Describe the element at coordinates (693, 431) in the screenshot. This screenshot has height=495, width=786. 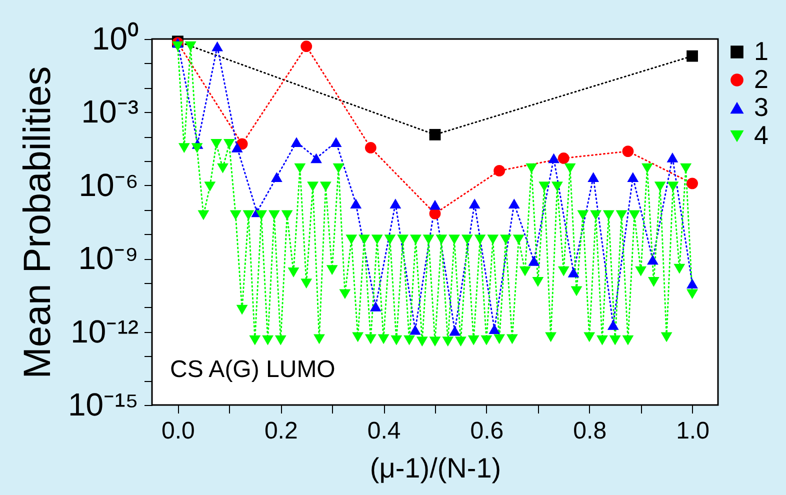
I see `x-tick-label: 1.0` at that location.